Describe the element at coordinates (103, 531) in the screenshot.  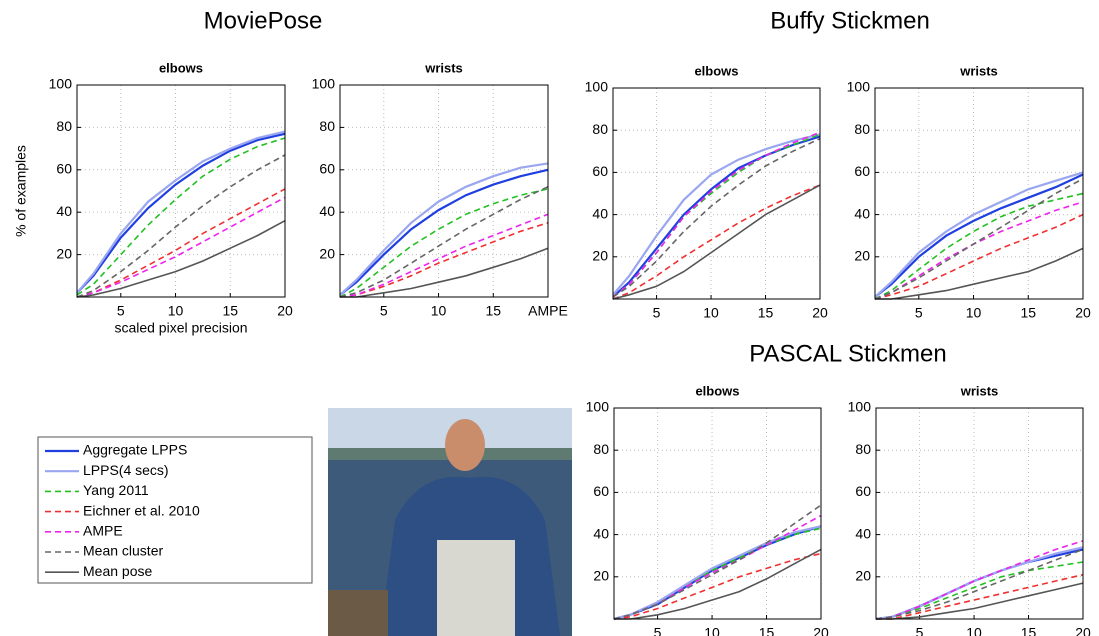
I see `legend-label: AMPE` at that location.